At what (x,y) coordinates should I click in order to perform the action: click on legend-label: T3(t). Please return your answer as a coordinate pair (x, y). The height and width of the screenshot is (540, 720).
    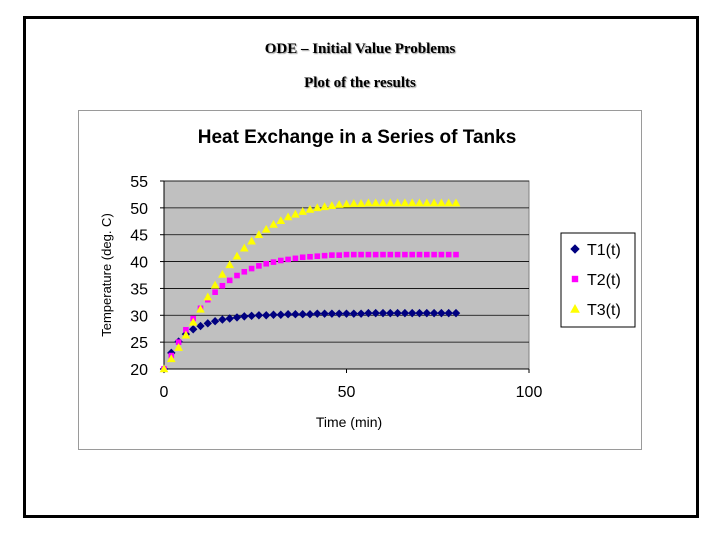
    Looking at the image, I should click on (604, 310).